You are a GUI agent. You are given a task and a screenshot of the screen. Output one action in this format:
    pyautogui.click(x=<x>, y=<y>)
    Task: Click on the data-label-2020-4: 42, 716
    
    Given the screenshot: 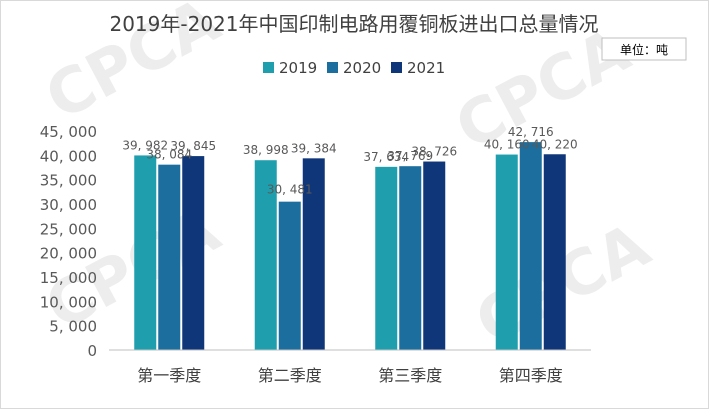 What is the action you would take?
    pyautogui.click(x=531, y=132)
    